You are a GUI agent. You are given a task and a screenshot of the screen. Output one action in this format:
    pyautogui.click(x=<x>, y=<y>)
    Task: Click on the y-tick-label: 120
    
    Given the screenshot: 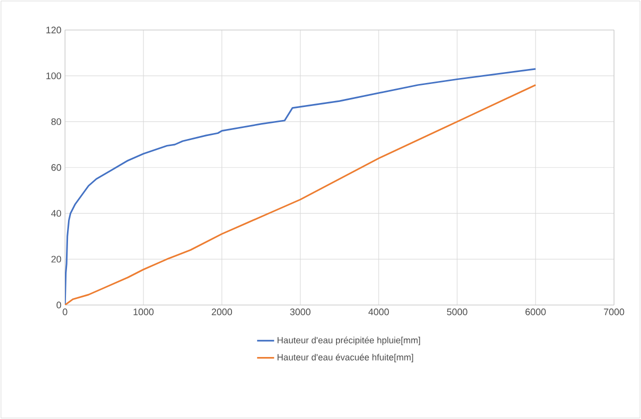 What is the action you would take?
    pyautogui.click(x=54, y=30)
    